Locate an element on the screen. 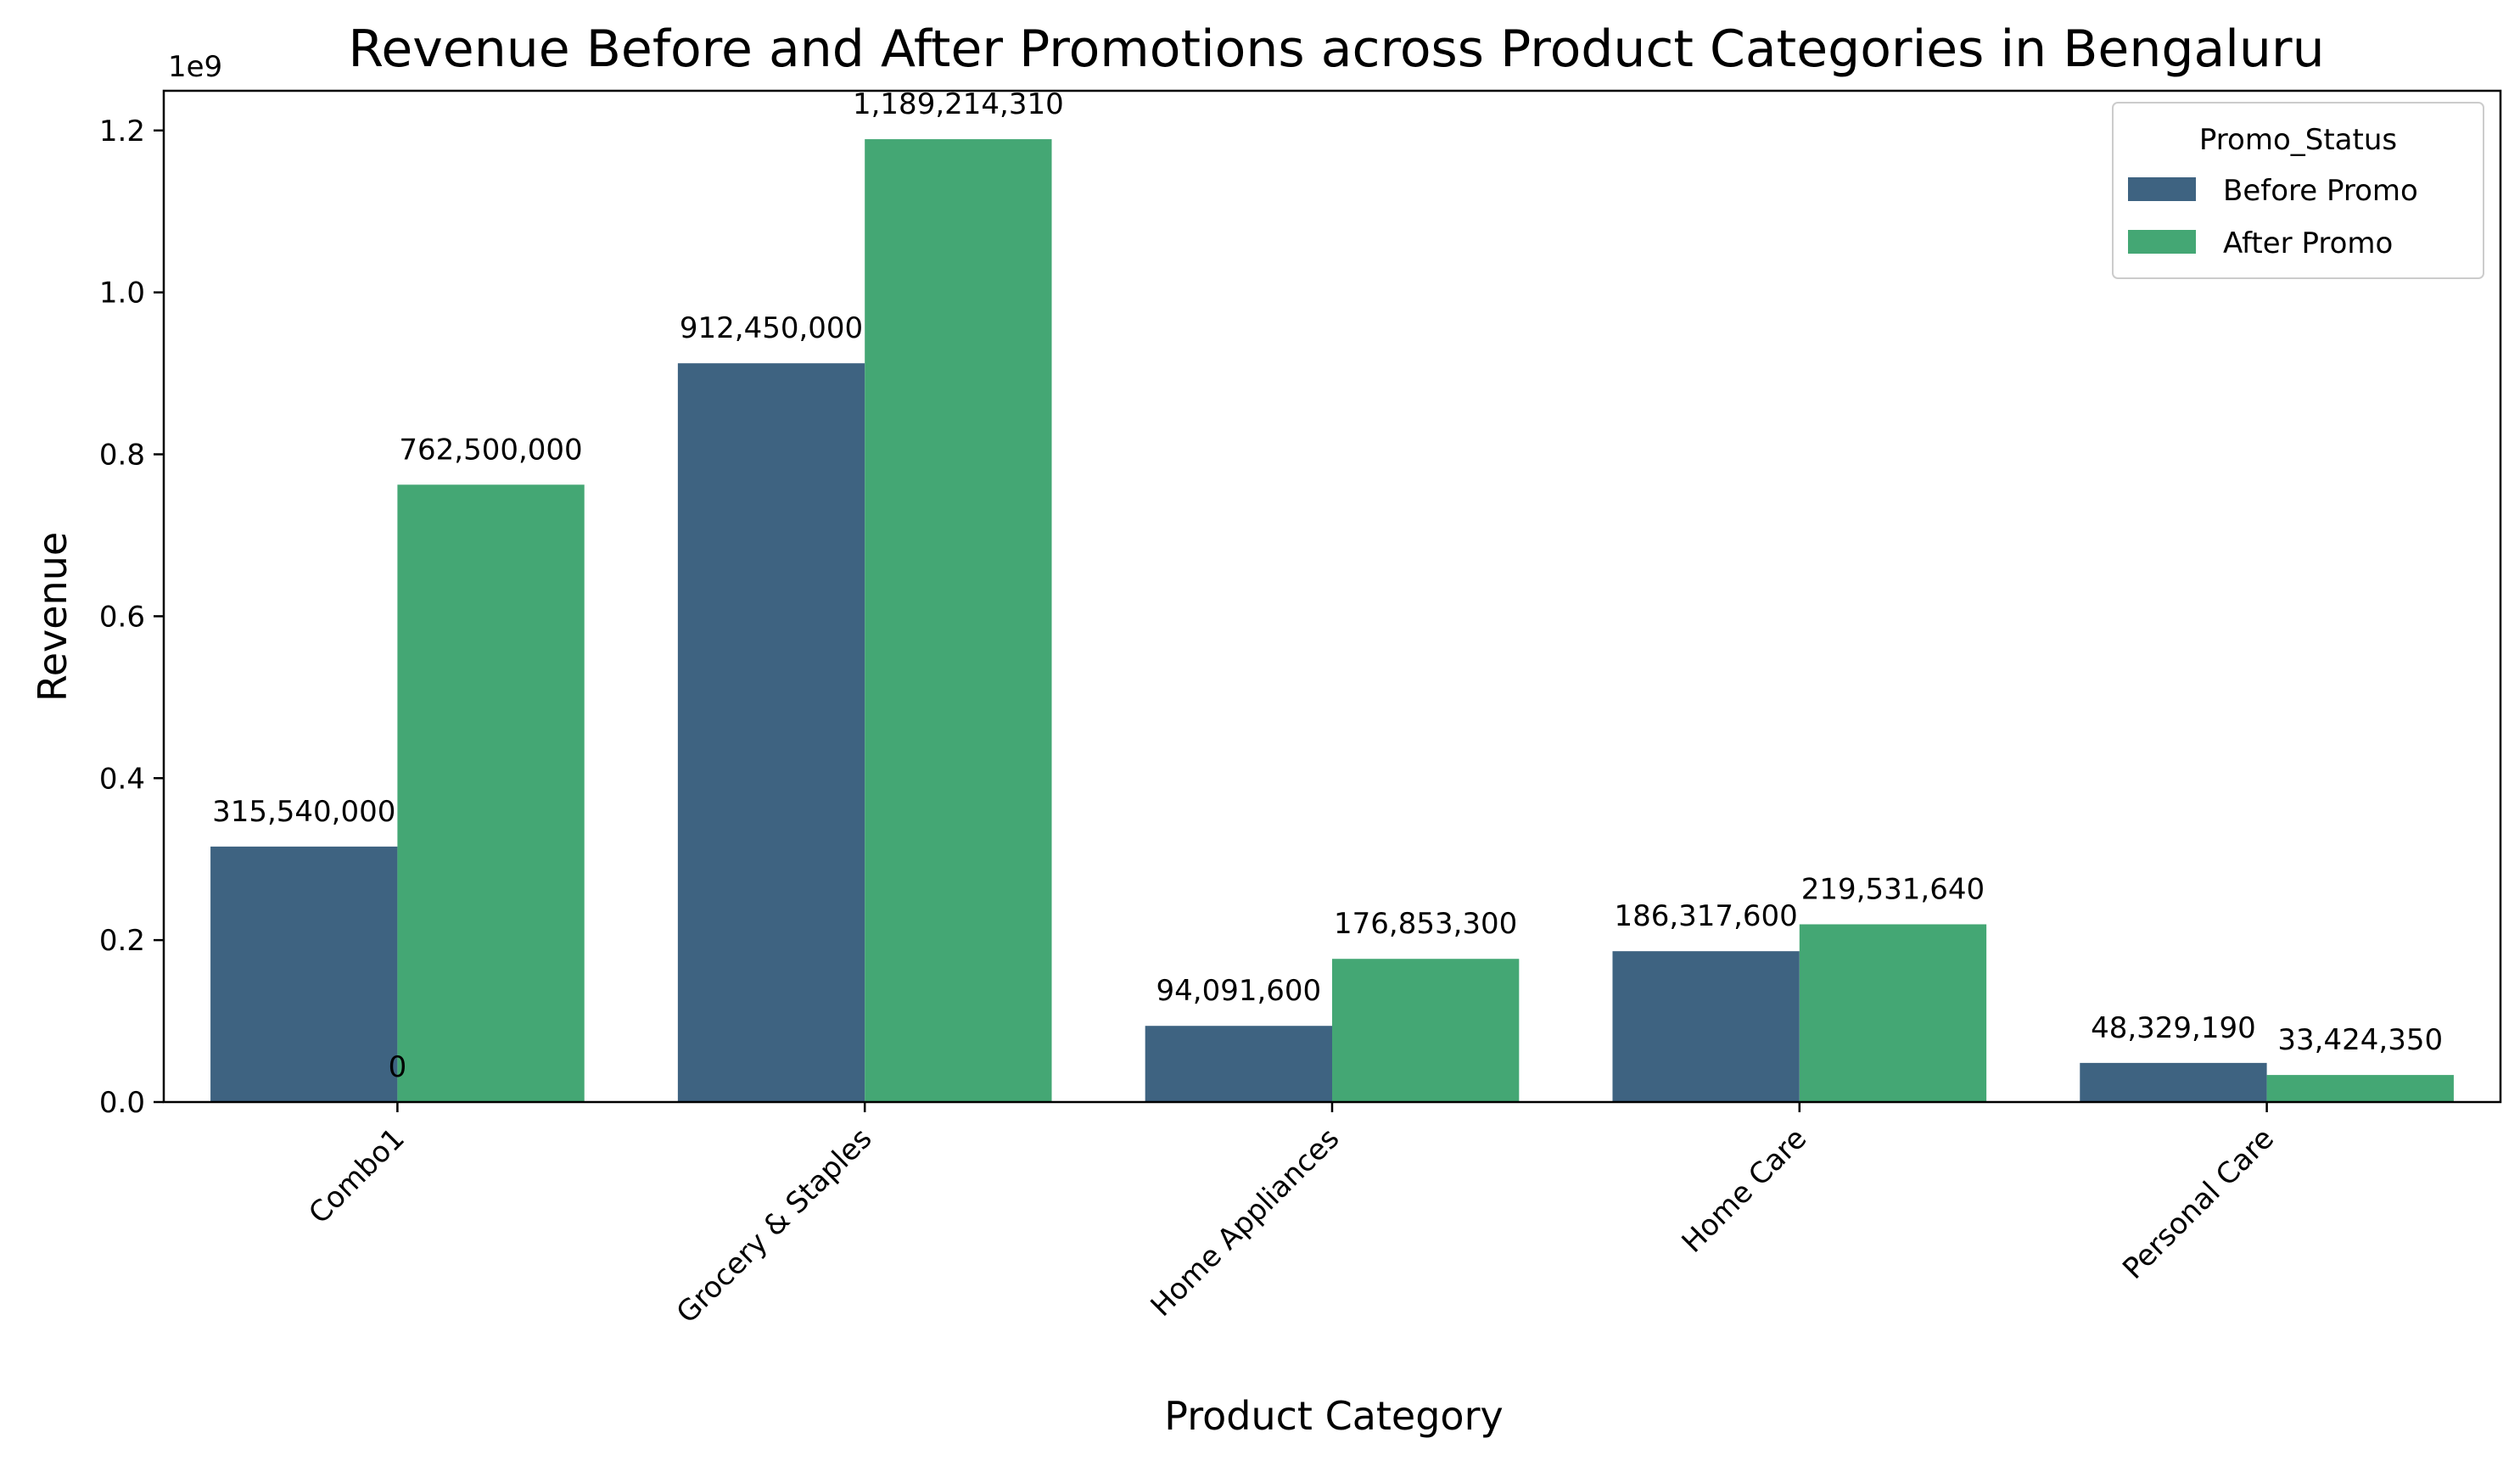 This screenshot has height=1466, width=2520. data-label-before-4: 48,329,190 is located at coordinates (2173, 1028).